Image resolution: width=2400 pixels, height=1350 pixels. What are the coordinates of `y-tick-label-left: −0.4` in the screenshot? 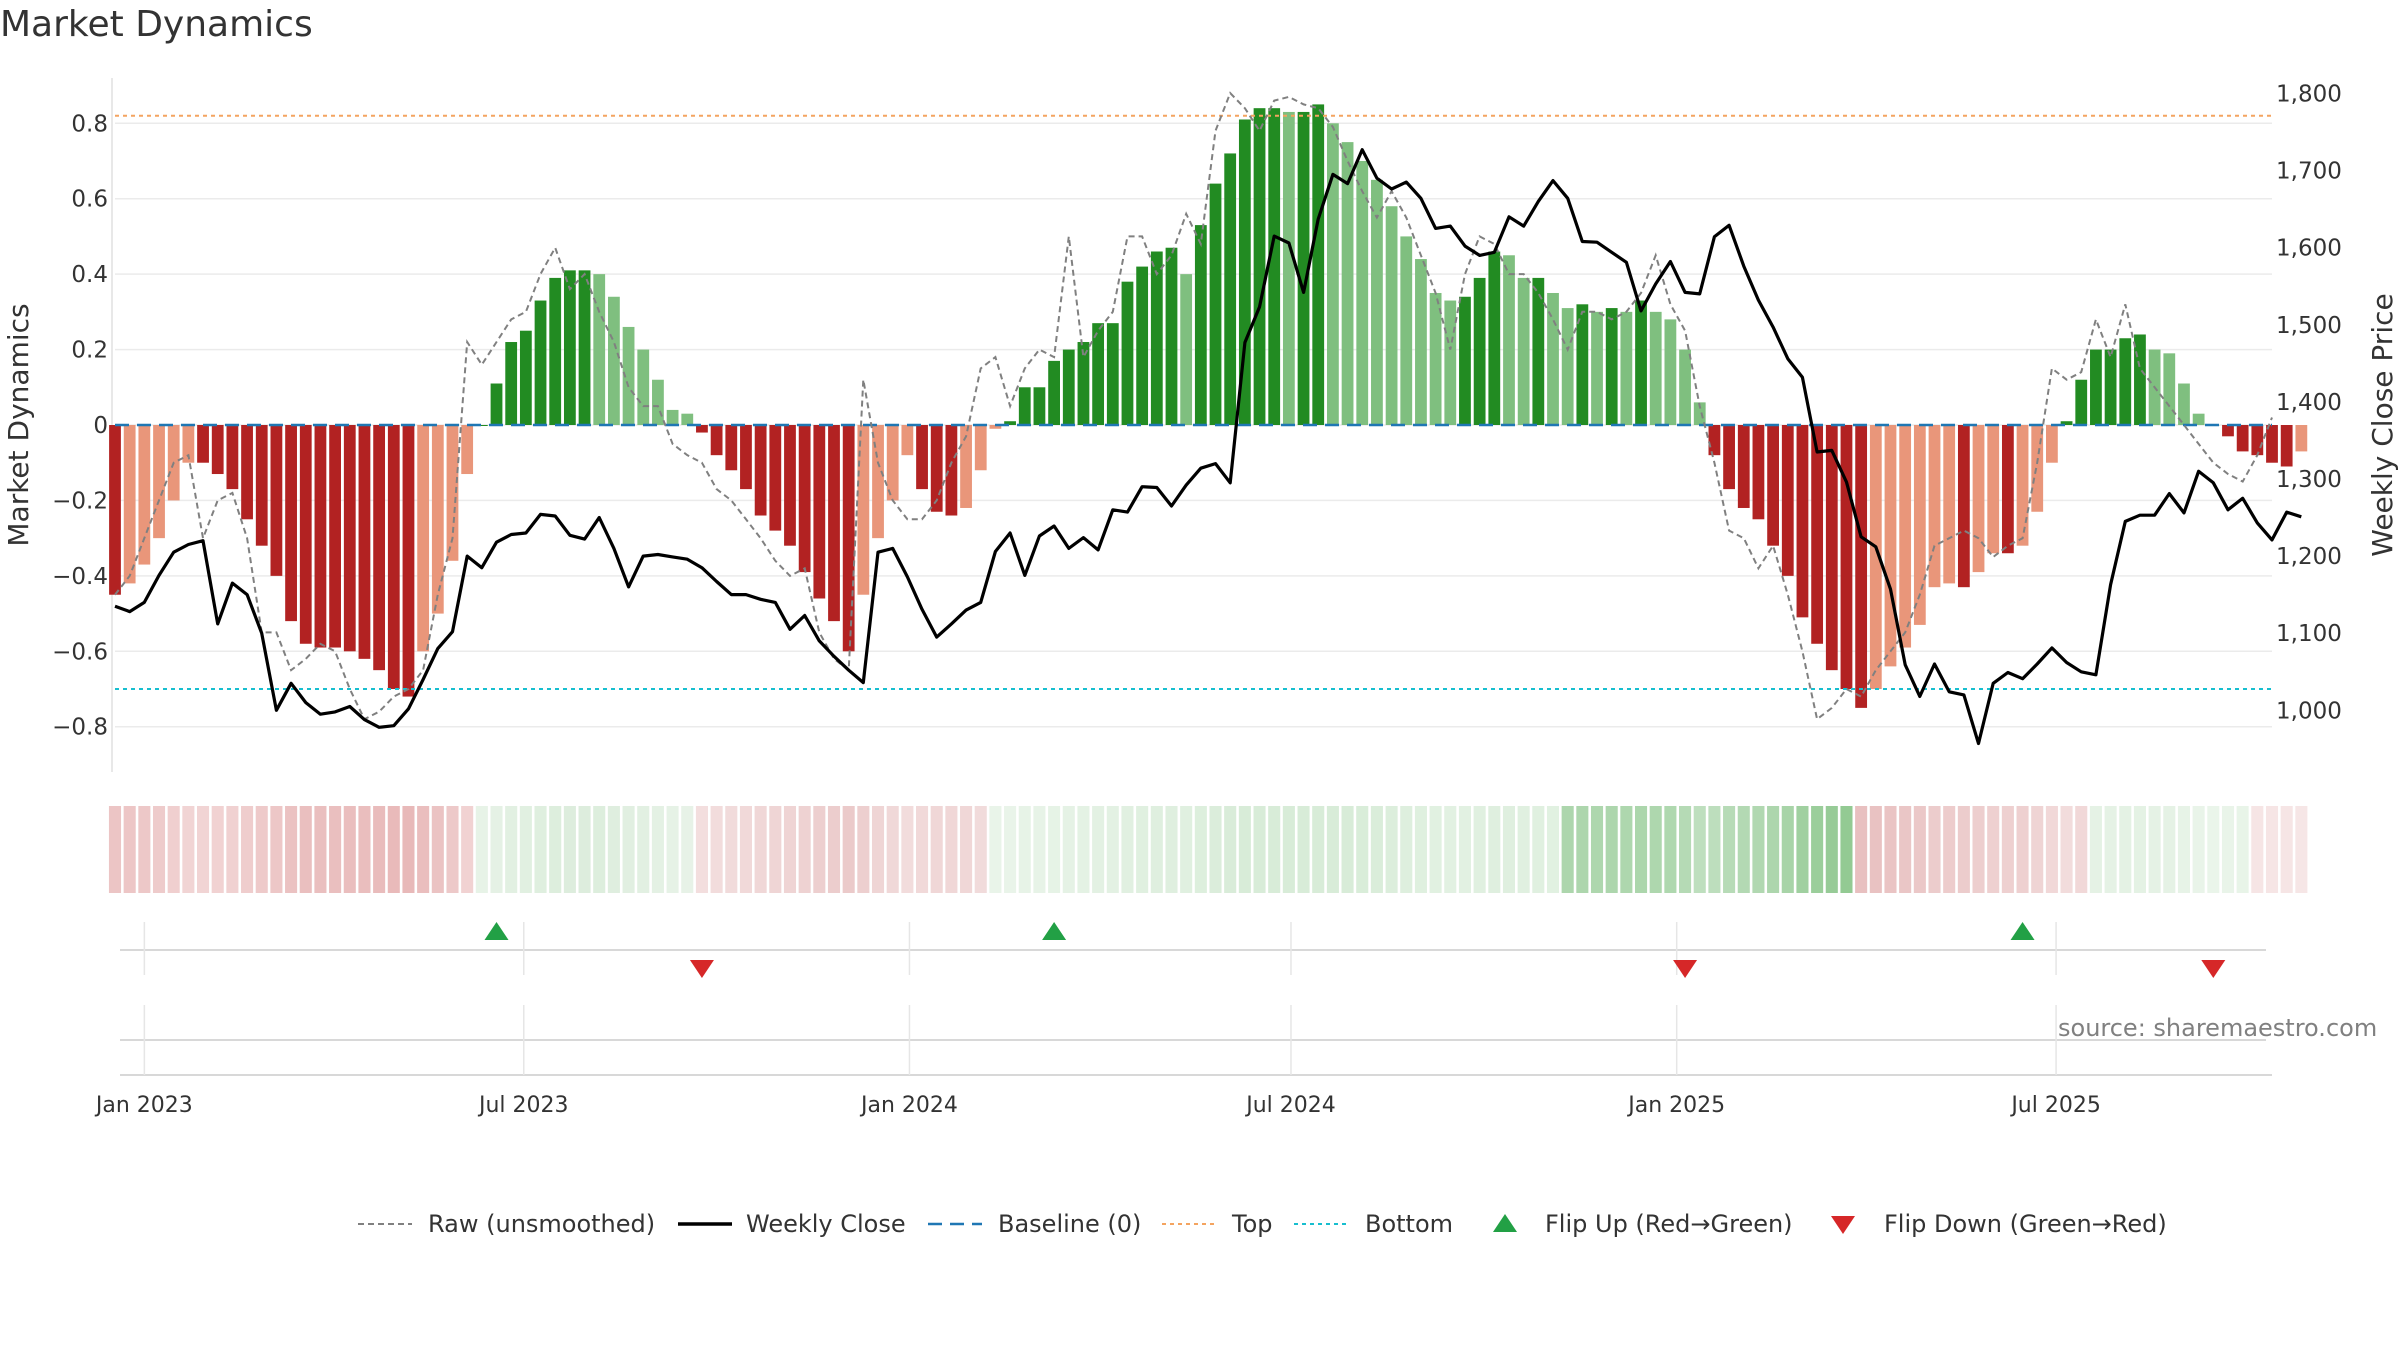 It's located at (80, 577).